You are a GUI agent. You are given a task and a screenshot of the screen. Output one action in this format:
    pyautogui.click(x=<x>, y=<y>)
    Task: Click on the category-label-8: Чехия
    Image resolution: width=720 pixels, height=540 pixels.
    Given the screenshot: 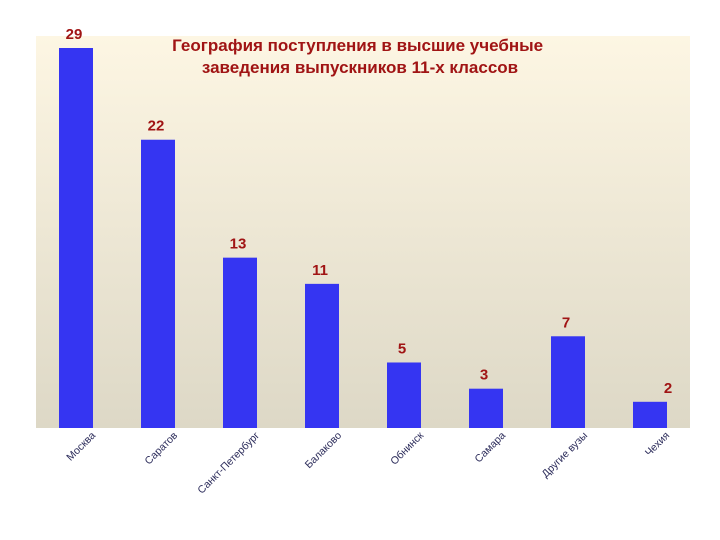 What is the action you would take?
    pyautogui.click(x=657, y=444)
    